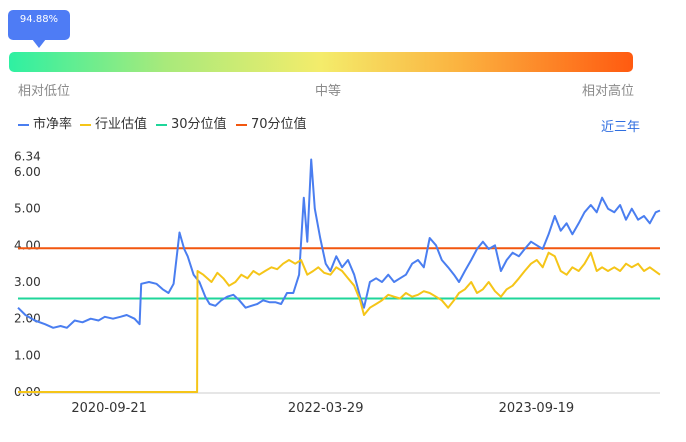  I want to click on legend-item-p70: 70分位值, so click(271, 125).